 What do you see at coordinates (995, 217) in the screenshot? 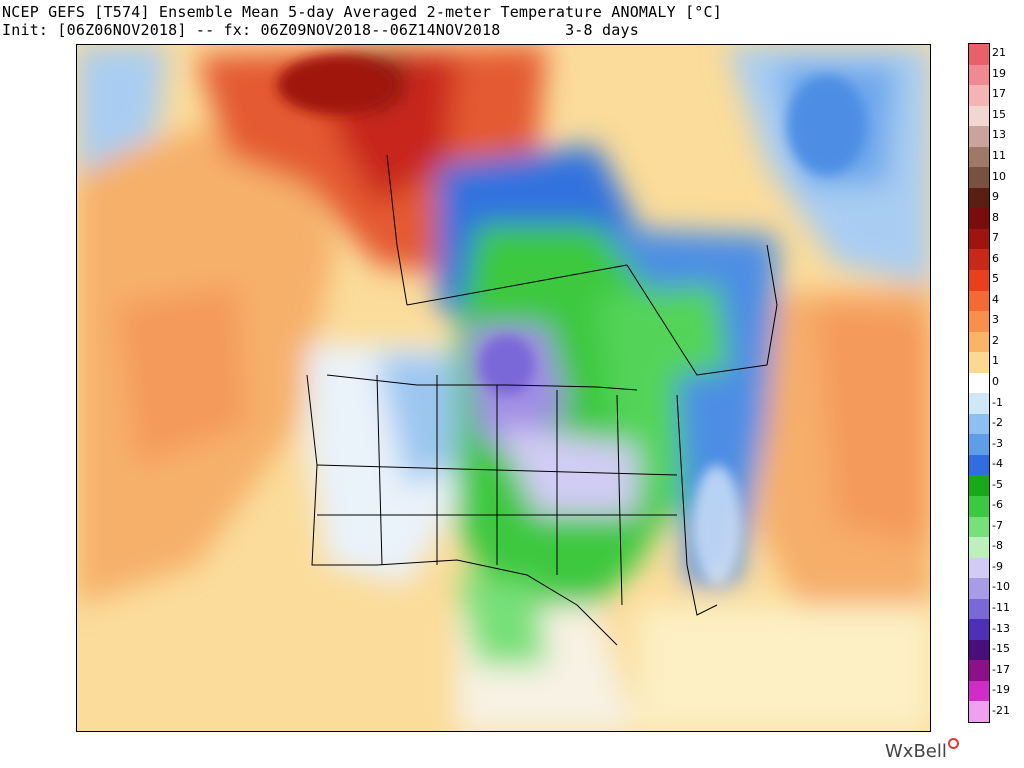
I see `colorbar-label: 8` at bounding box center [995, 217].